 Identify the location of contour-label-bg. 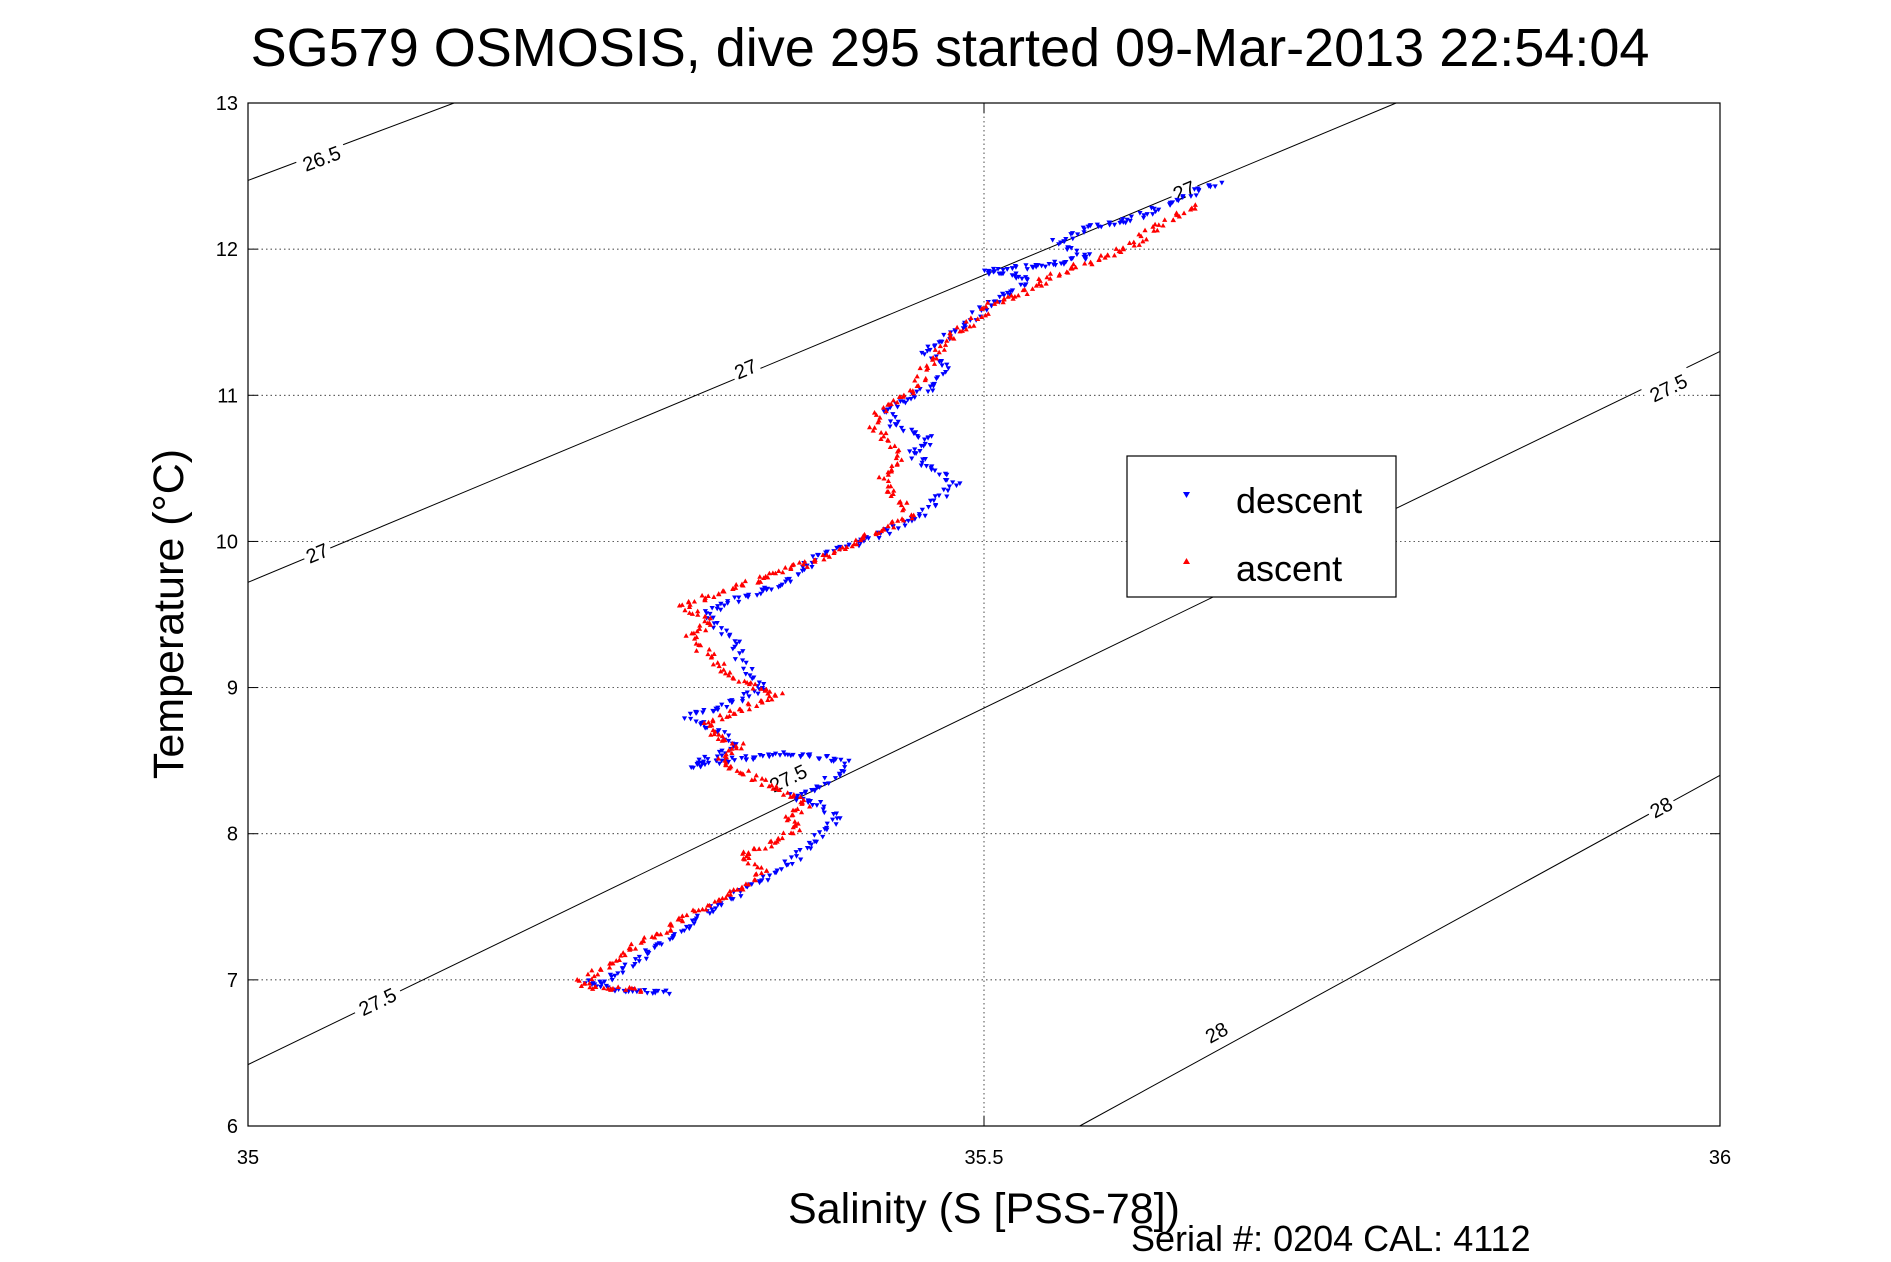
(377, 1001).